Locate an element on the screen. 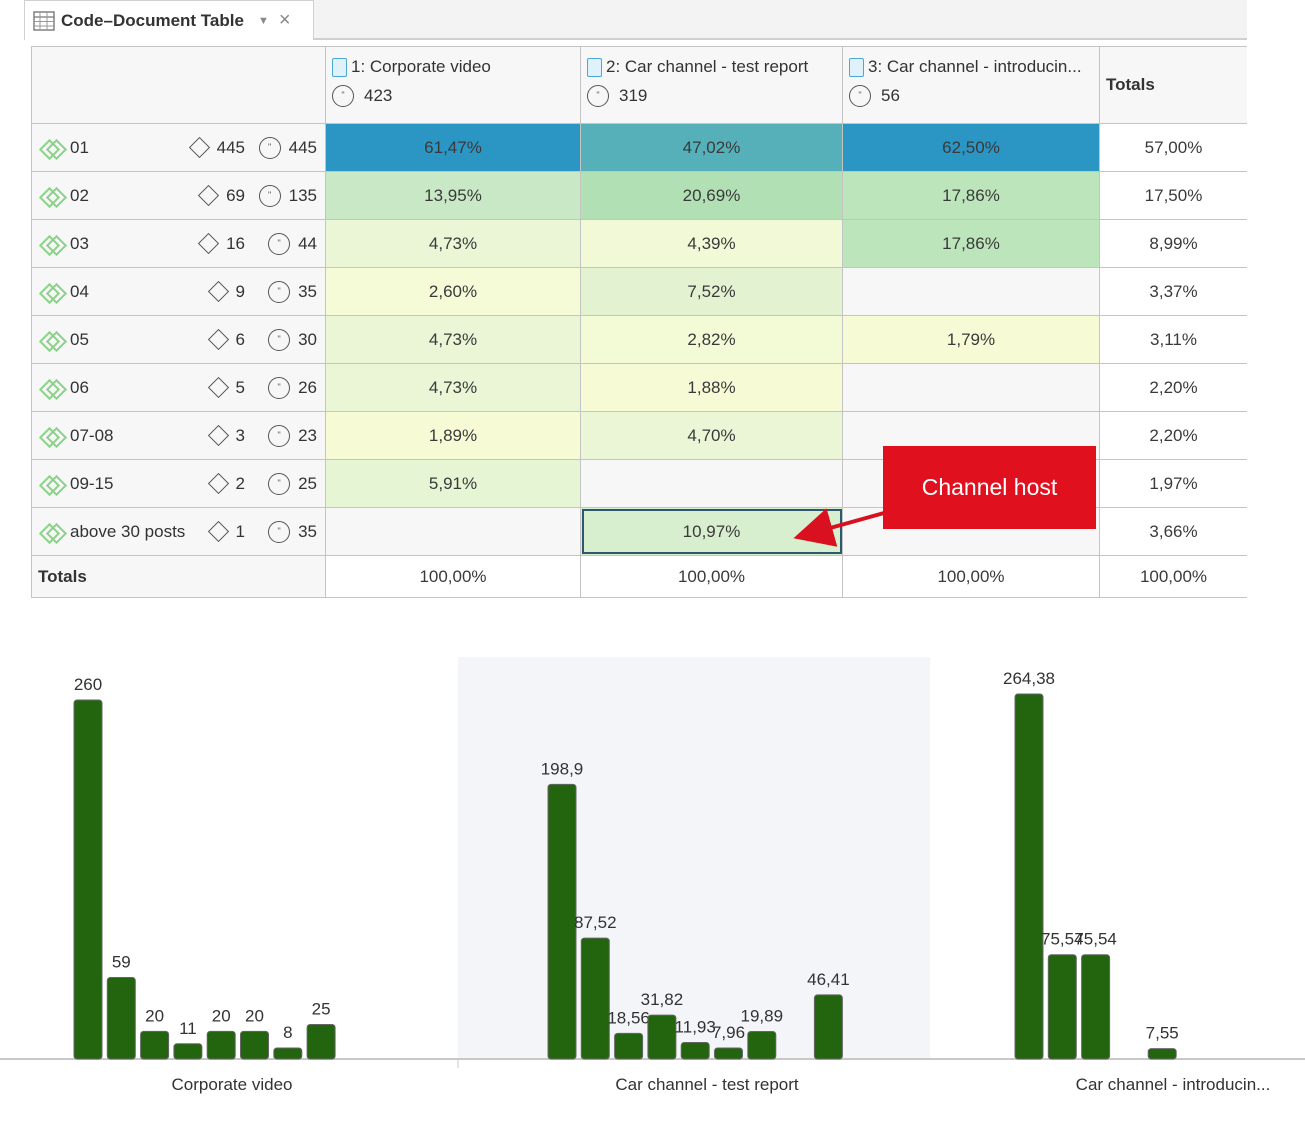 This screenshot has height=1125, width=1305. value-cell: 13,95% is located at coordinates (453, 196).